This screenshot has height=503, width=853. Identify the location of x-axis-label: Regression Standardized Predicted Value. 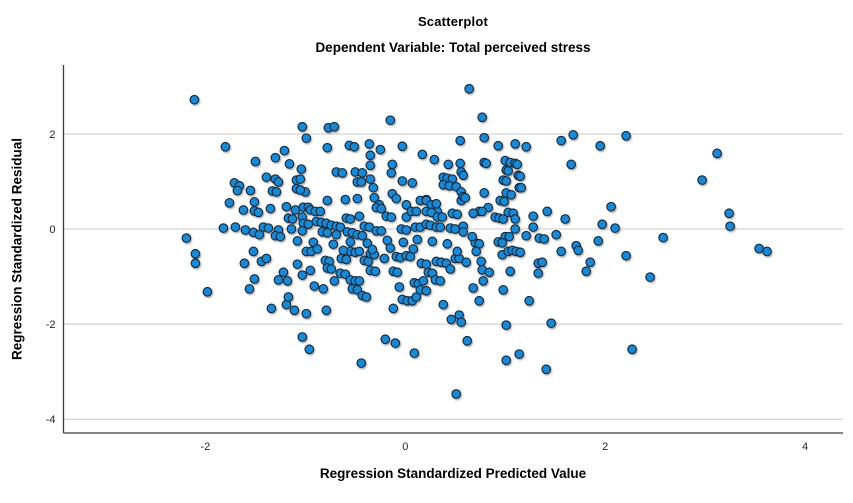
(453, 473).